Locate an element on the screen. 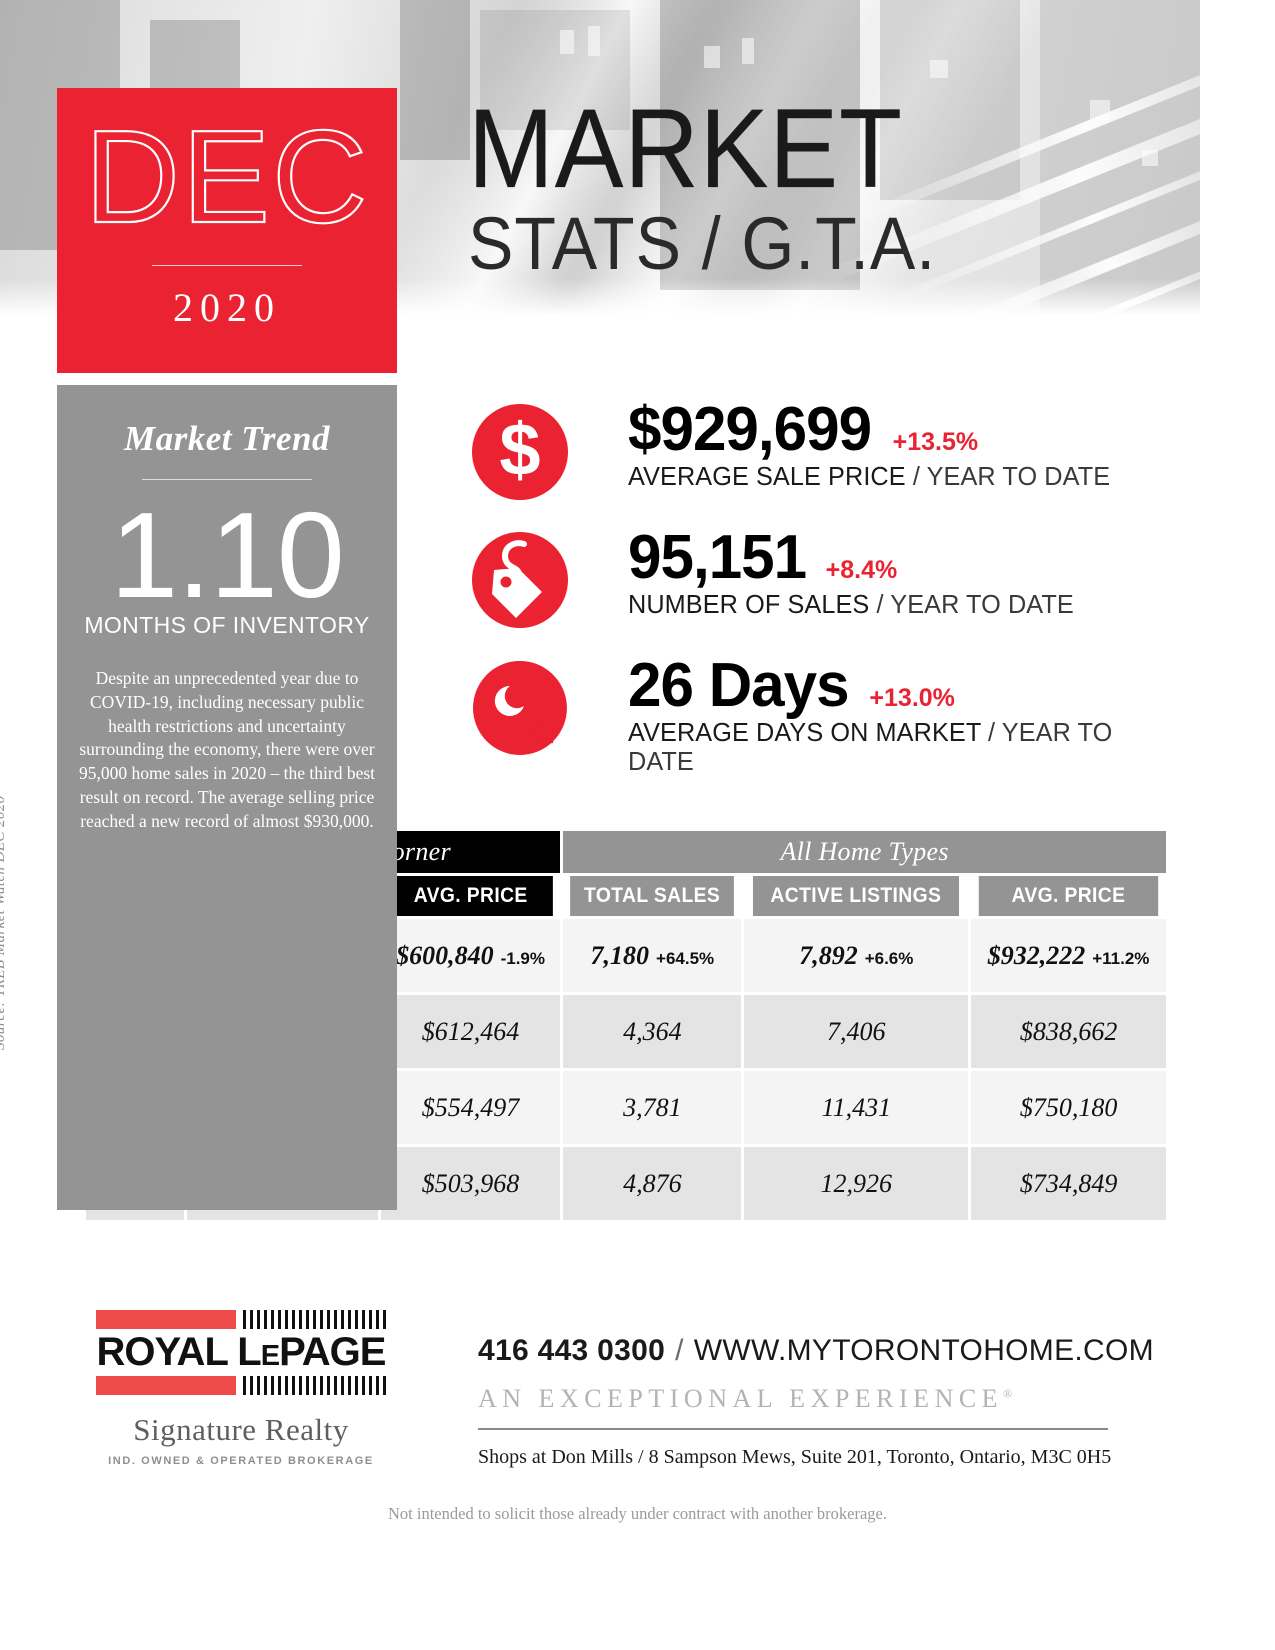 This screenshot has width=1275, height=1650. cell-all-avg-price: $932,222 +11.2% is located at coordinates (1068, 955).